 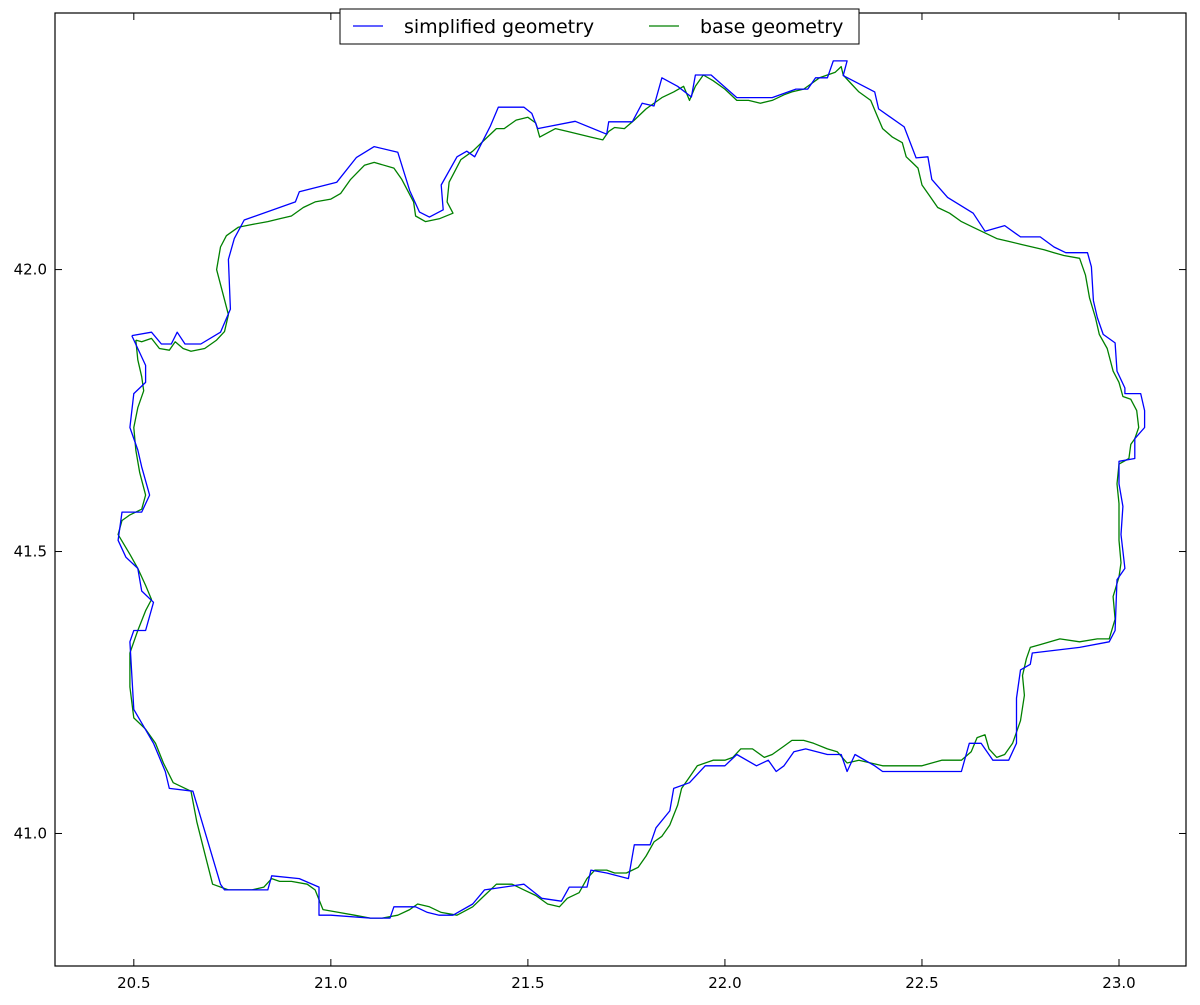 I want to click on legend: simplified geometry base geometry, so click(x=599, y=26).